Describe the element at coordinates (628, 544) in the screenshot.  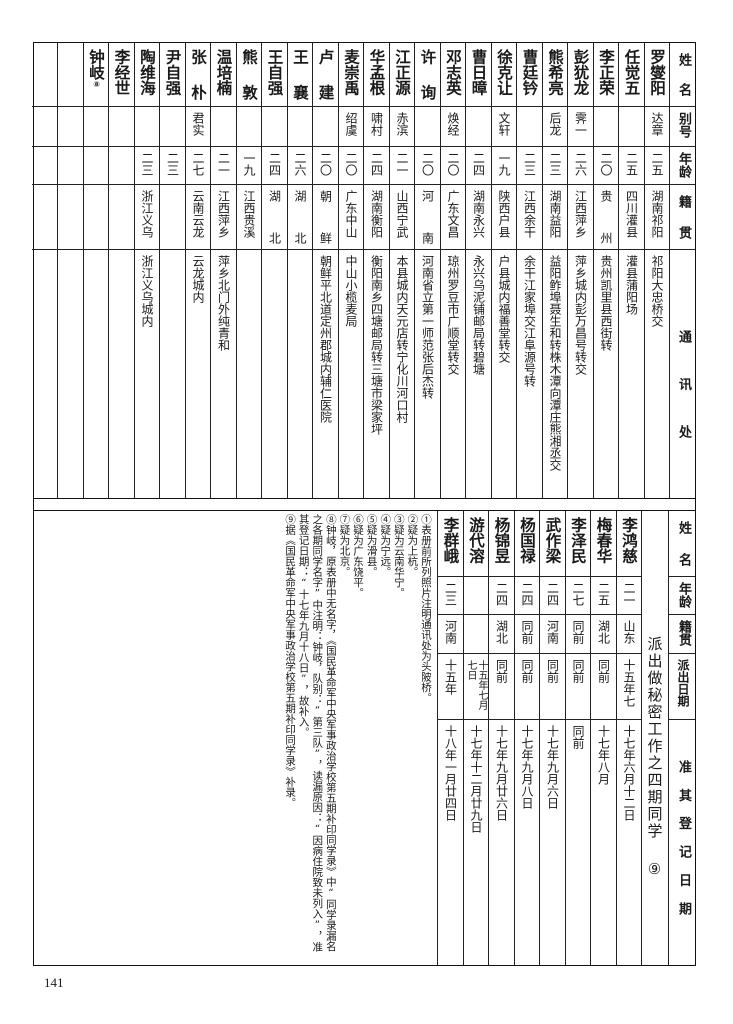
I see `person-name: 李鸿慈` at that location.